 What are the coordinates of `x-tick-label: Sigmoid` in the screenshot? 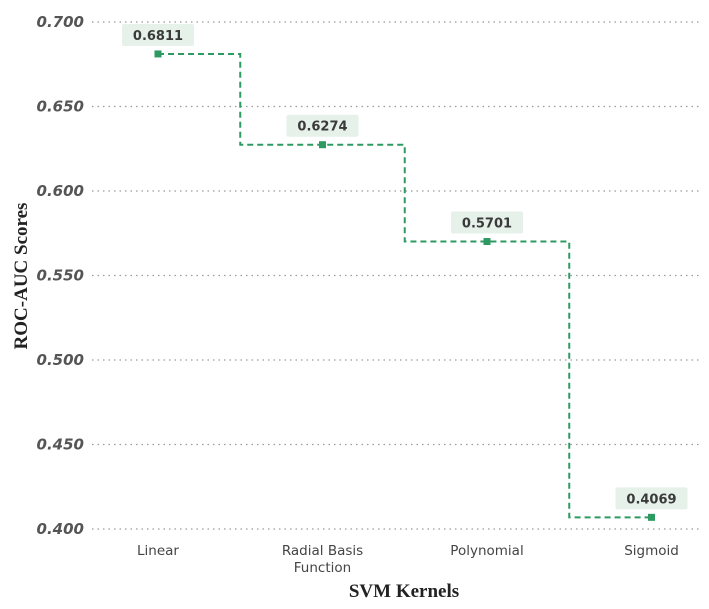 It's located at (651, 551).